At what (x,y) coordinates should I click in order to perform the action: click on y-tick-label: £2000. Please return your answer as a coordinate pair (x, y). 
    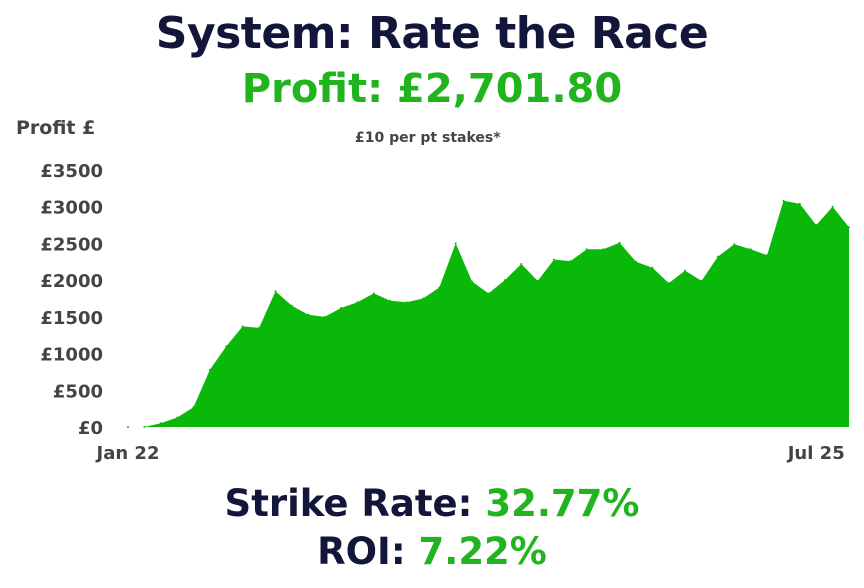
    Looking at the image, I should click on (71, 281).